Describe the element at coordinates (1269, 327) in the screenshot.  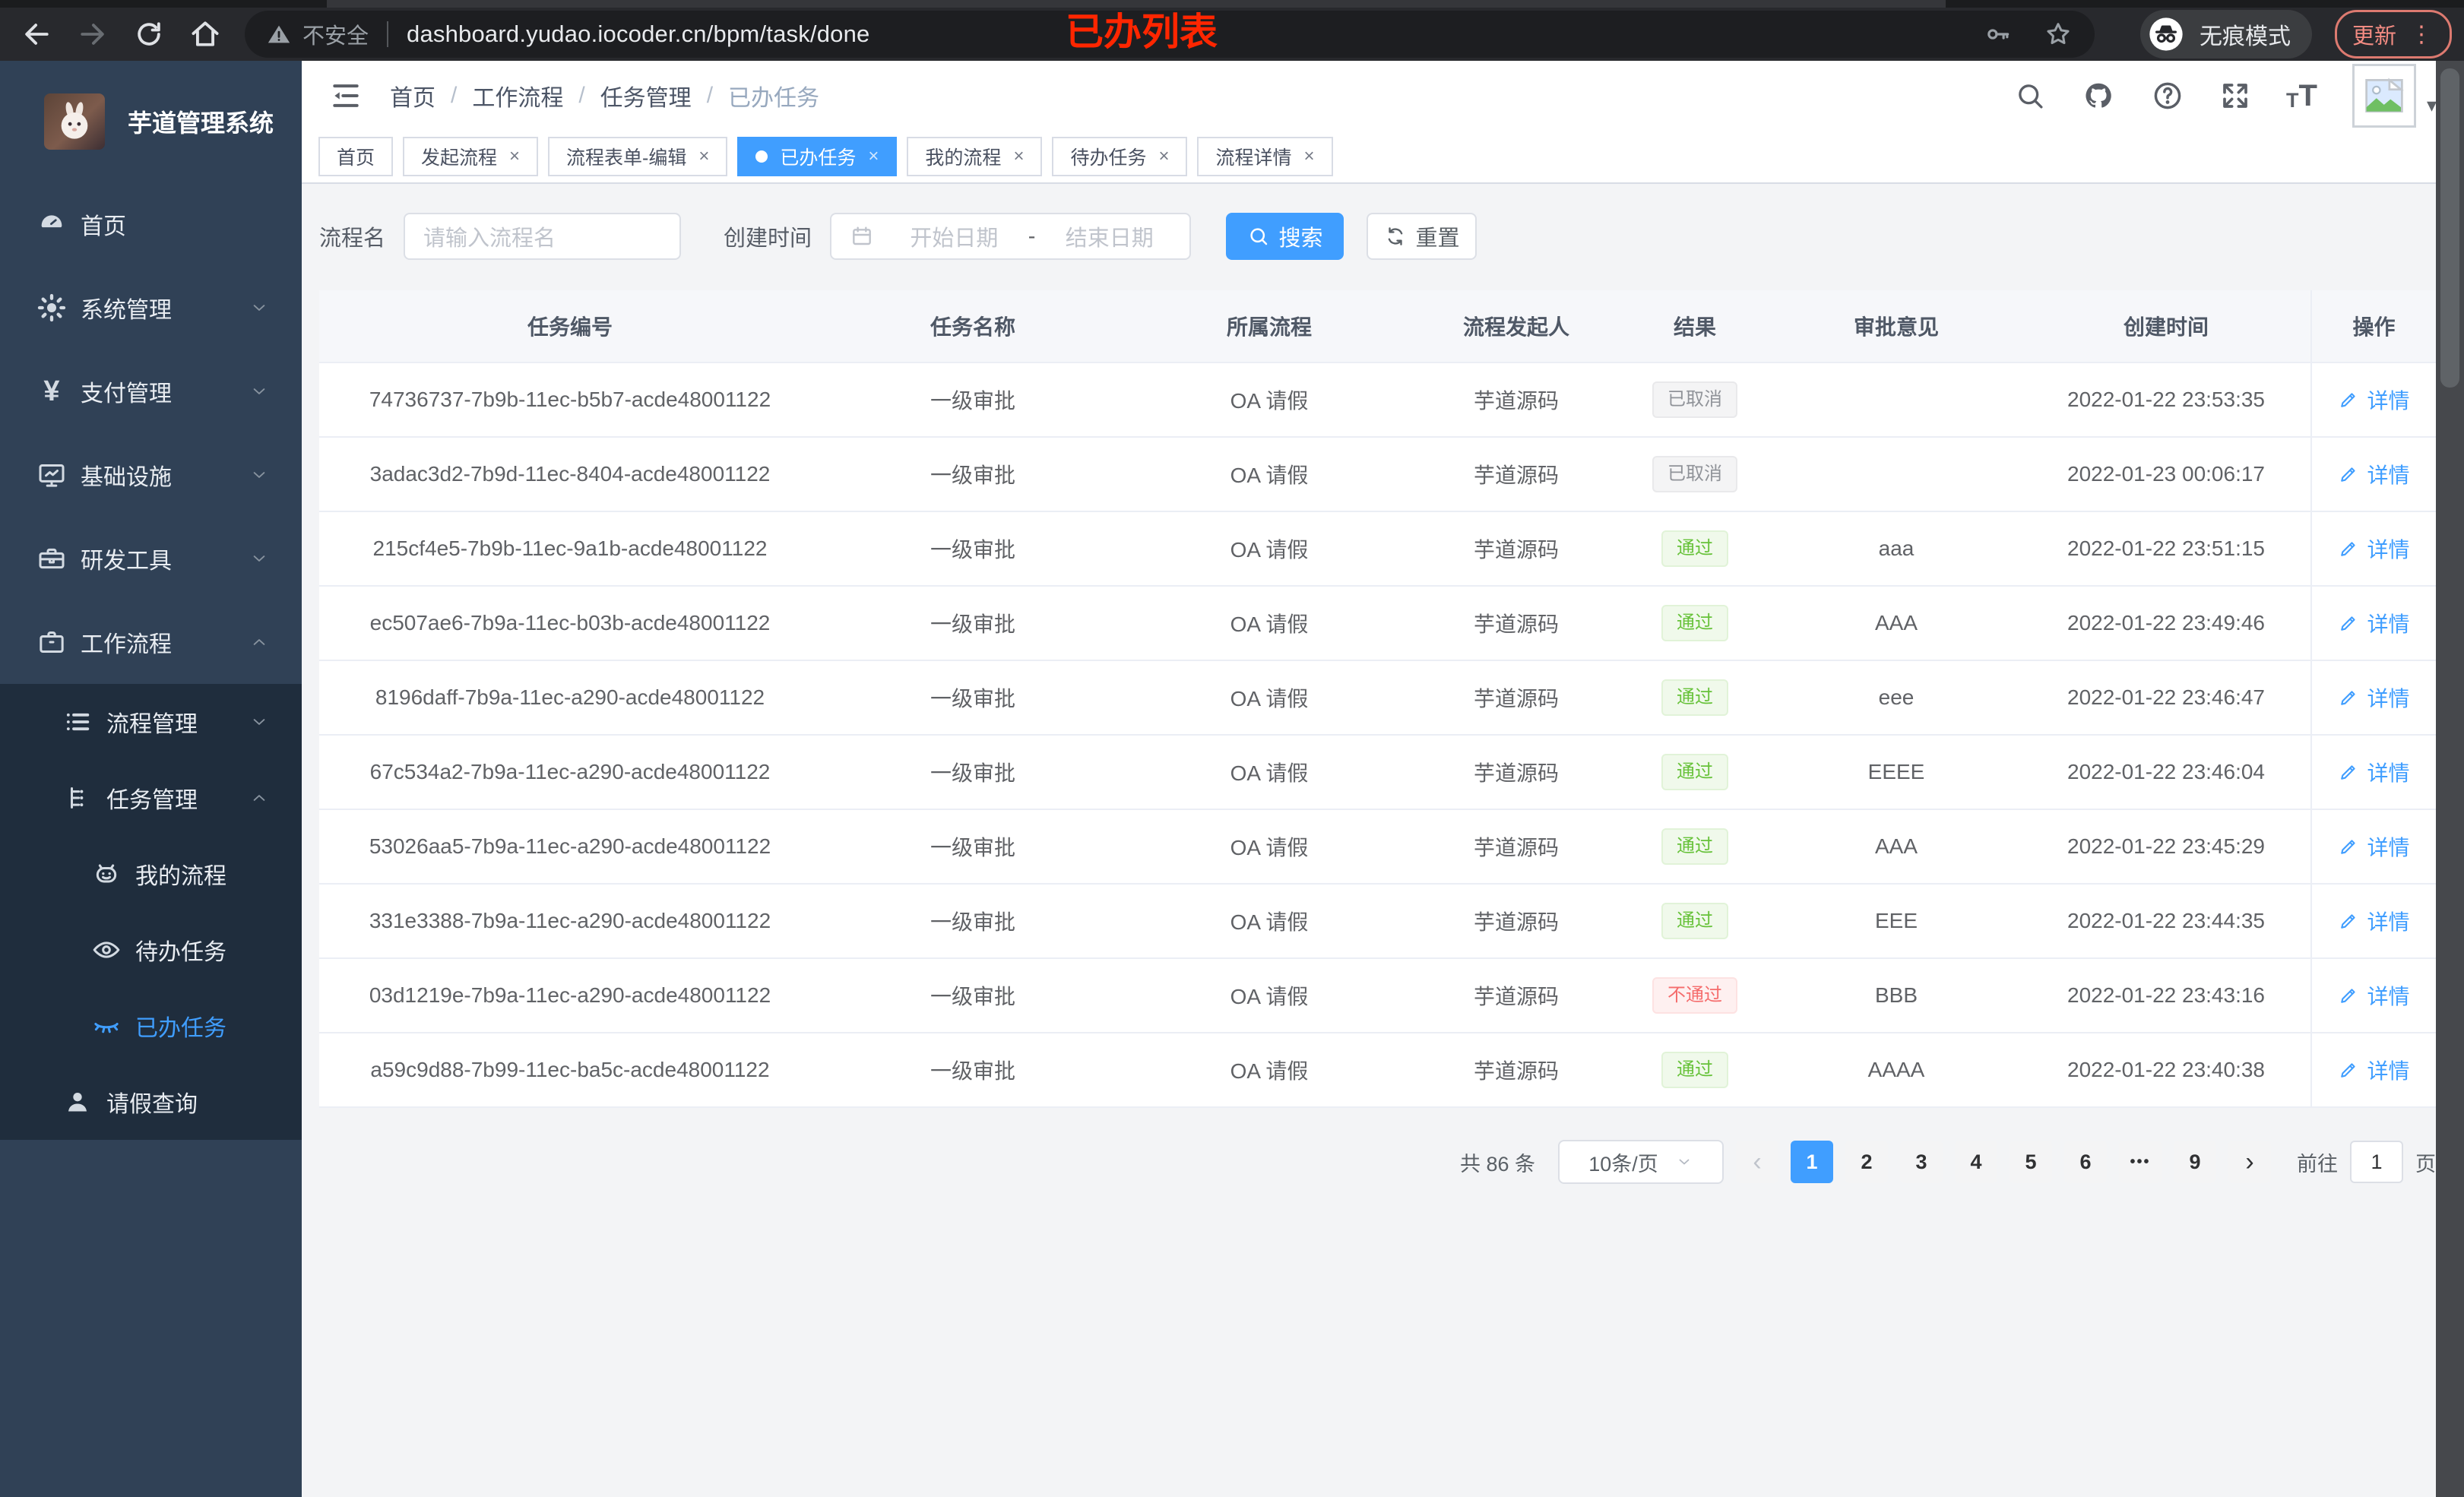
I see `column-header: 所属流程` at that location.